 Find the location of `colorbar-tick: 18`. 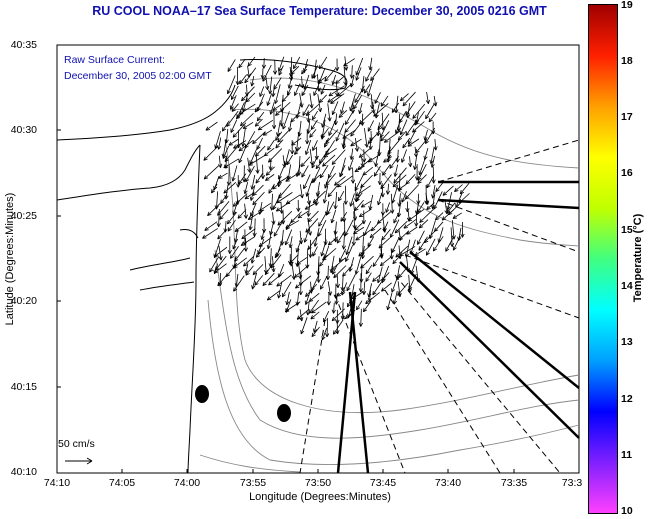

colorbar-tick: 18 is located at coordinates (627, 61).